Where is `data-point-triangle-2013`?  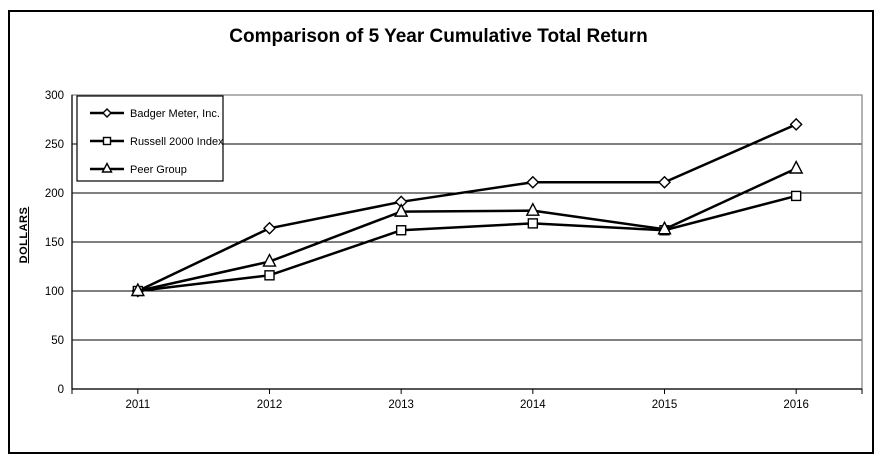
data-point-triangle-2013 is located at coordinates (401, 210).